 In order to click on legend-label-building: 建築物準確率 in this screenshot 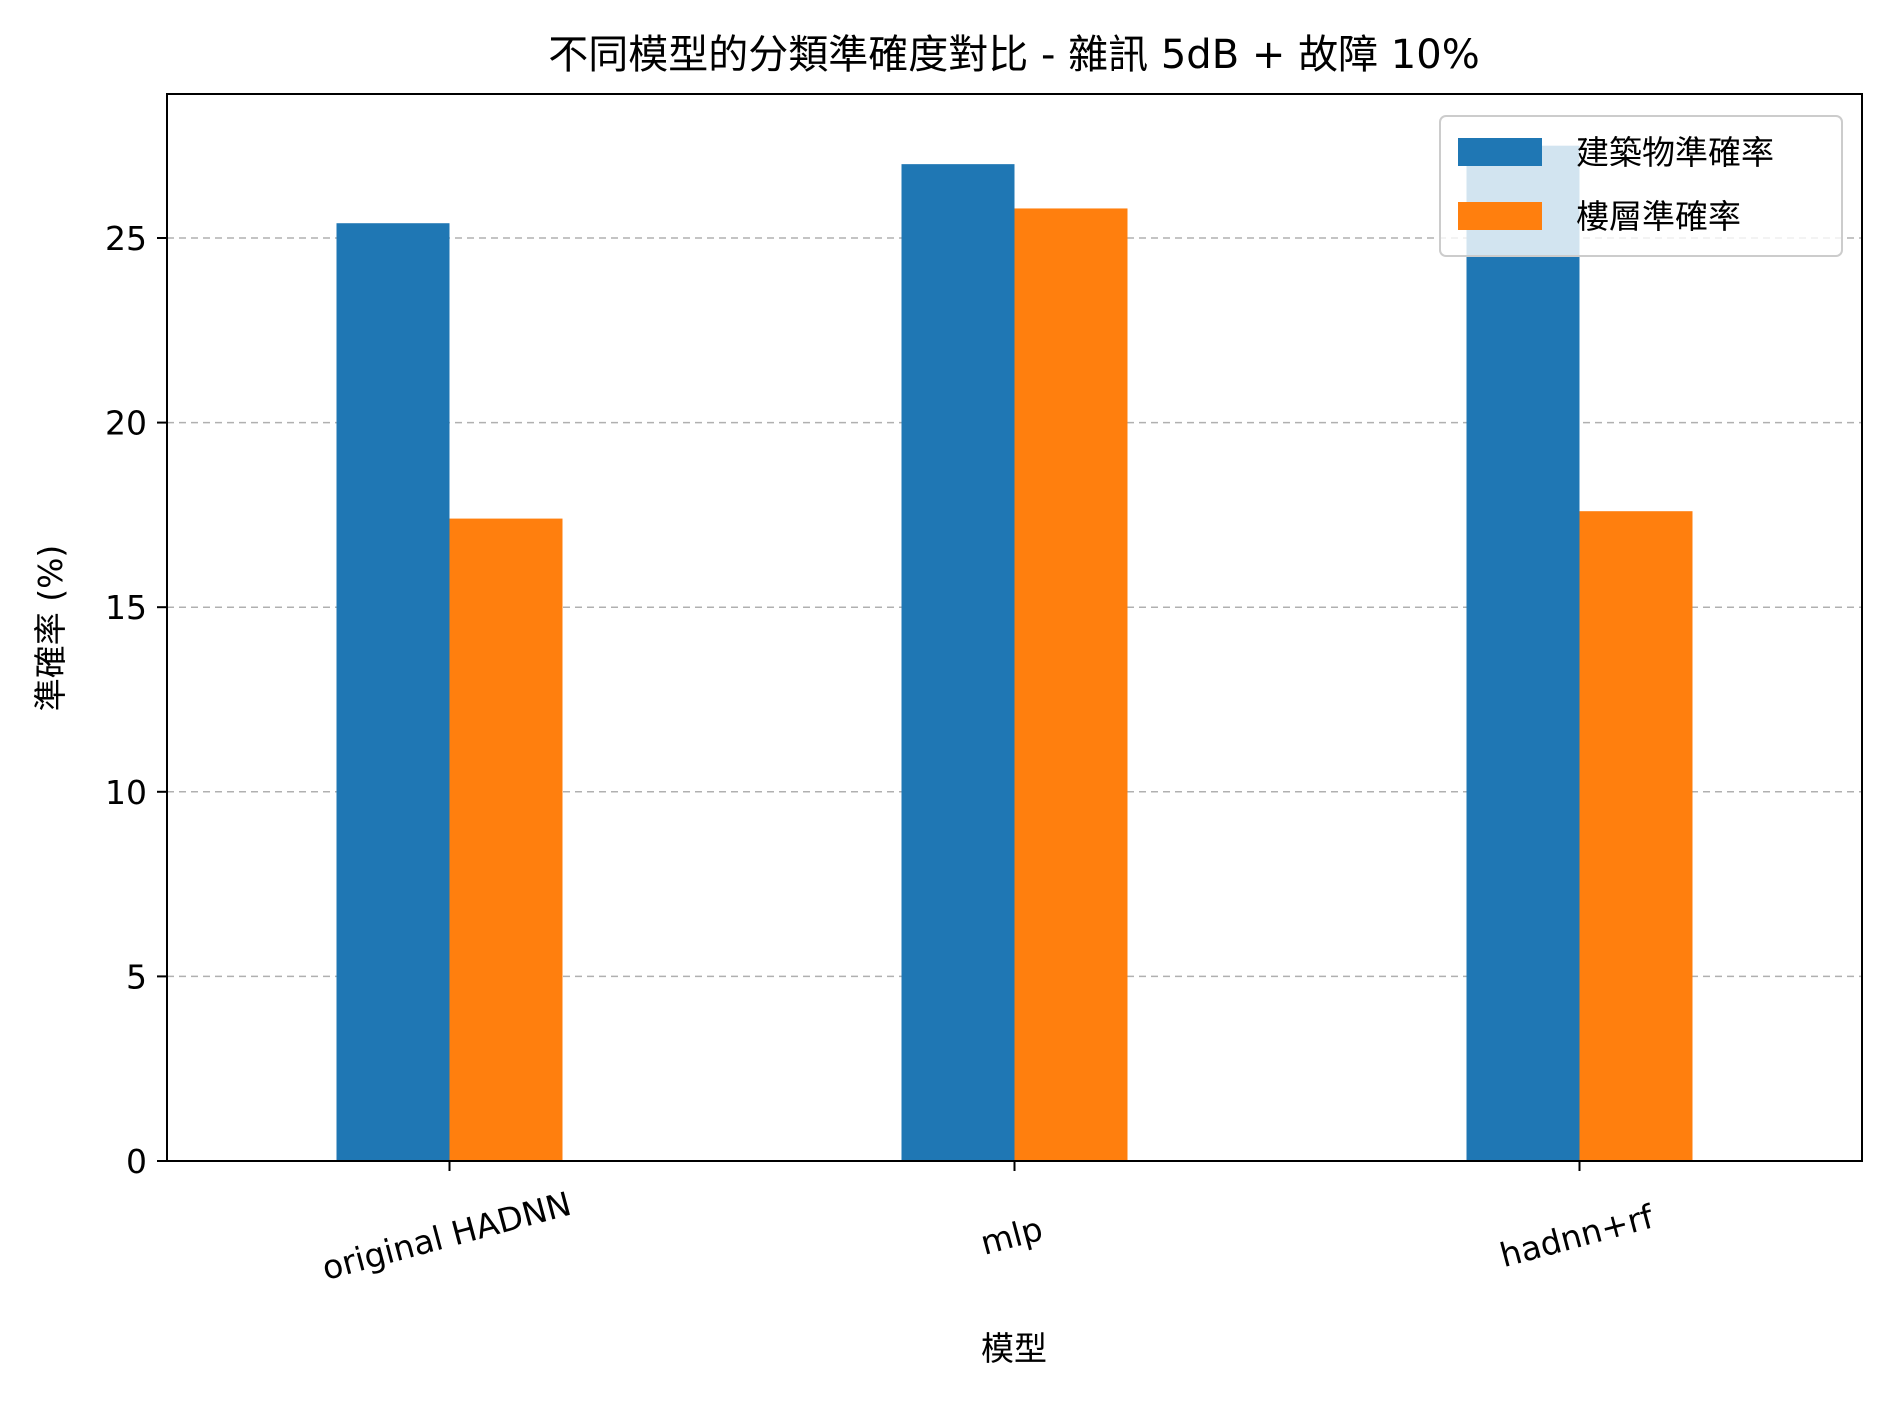, I will do `click(1675, 152)`.